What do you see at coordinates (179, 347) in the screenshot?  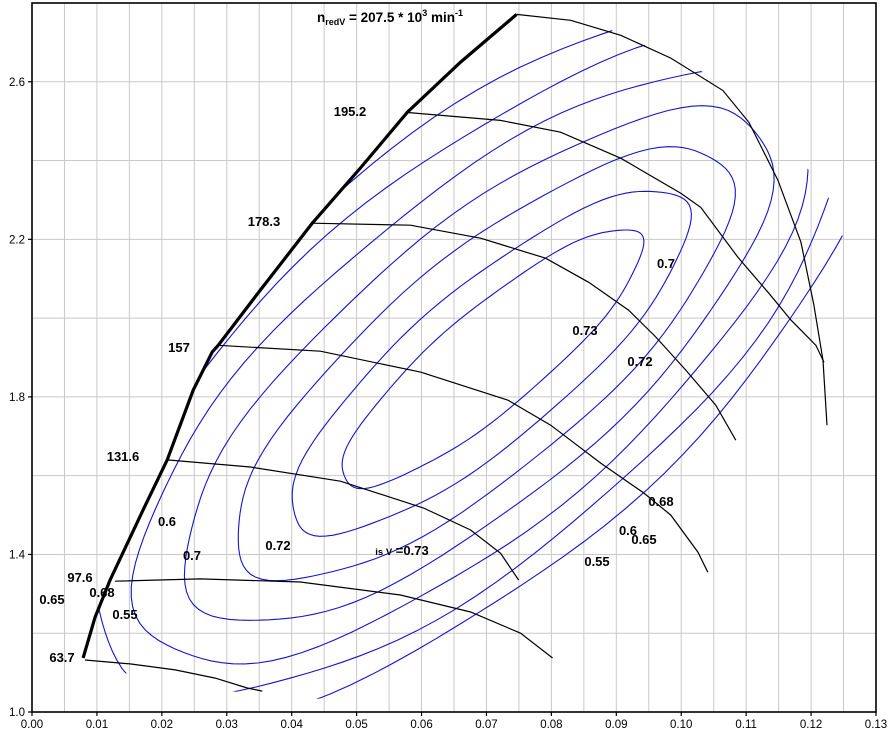 I see `speed-line-label: 157` at bounding box center [179, 347].